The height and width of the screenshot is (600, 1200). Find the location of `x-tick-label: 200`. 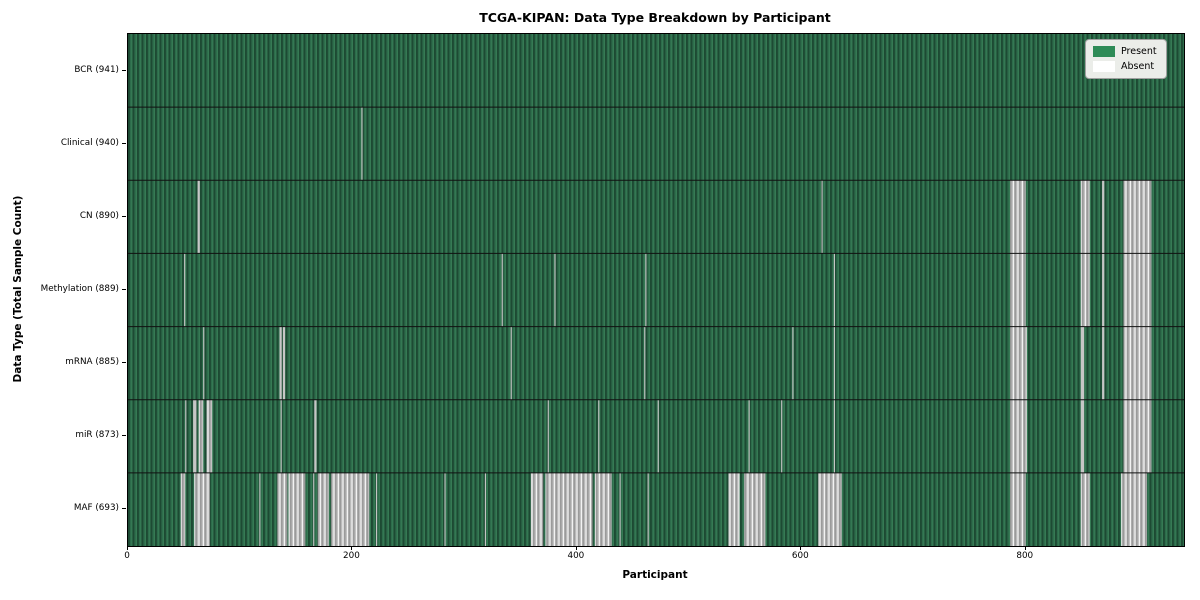

x-tick-label: 200 is located at coordinates (351, 556).